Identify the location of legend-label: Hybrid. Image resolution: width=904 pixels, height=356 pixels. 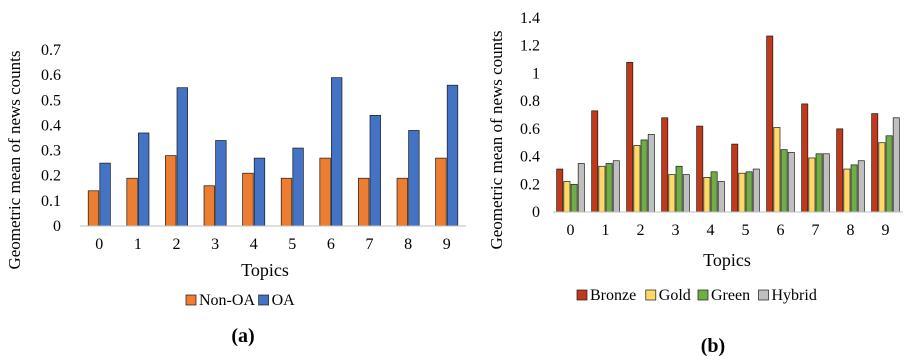
(794, 295).